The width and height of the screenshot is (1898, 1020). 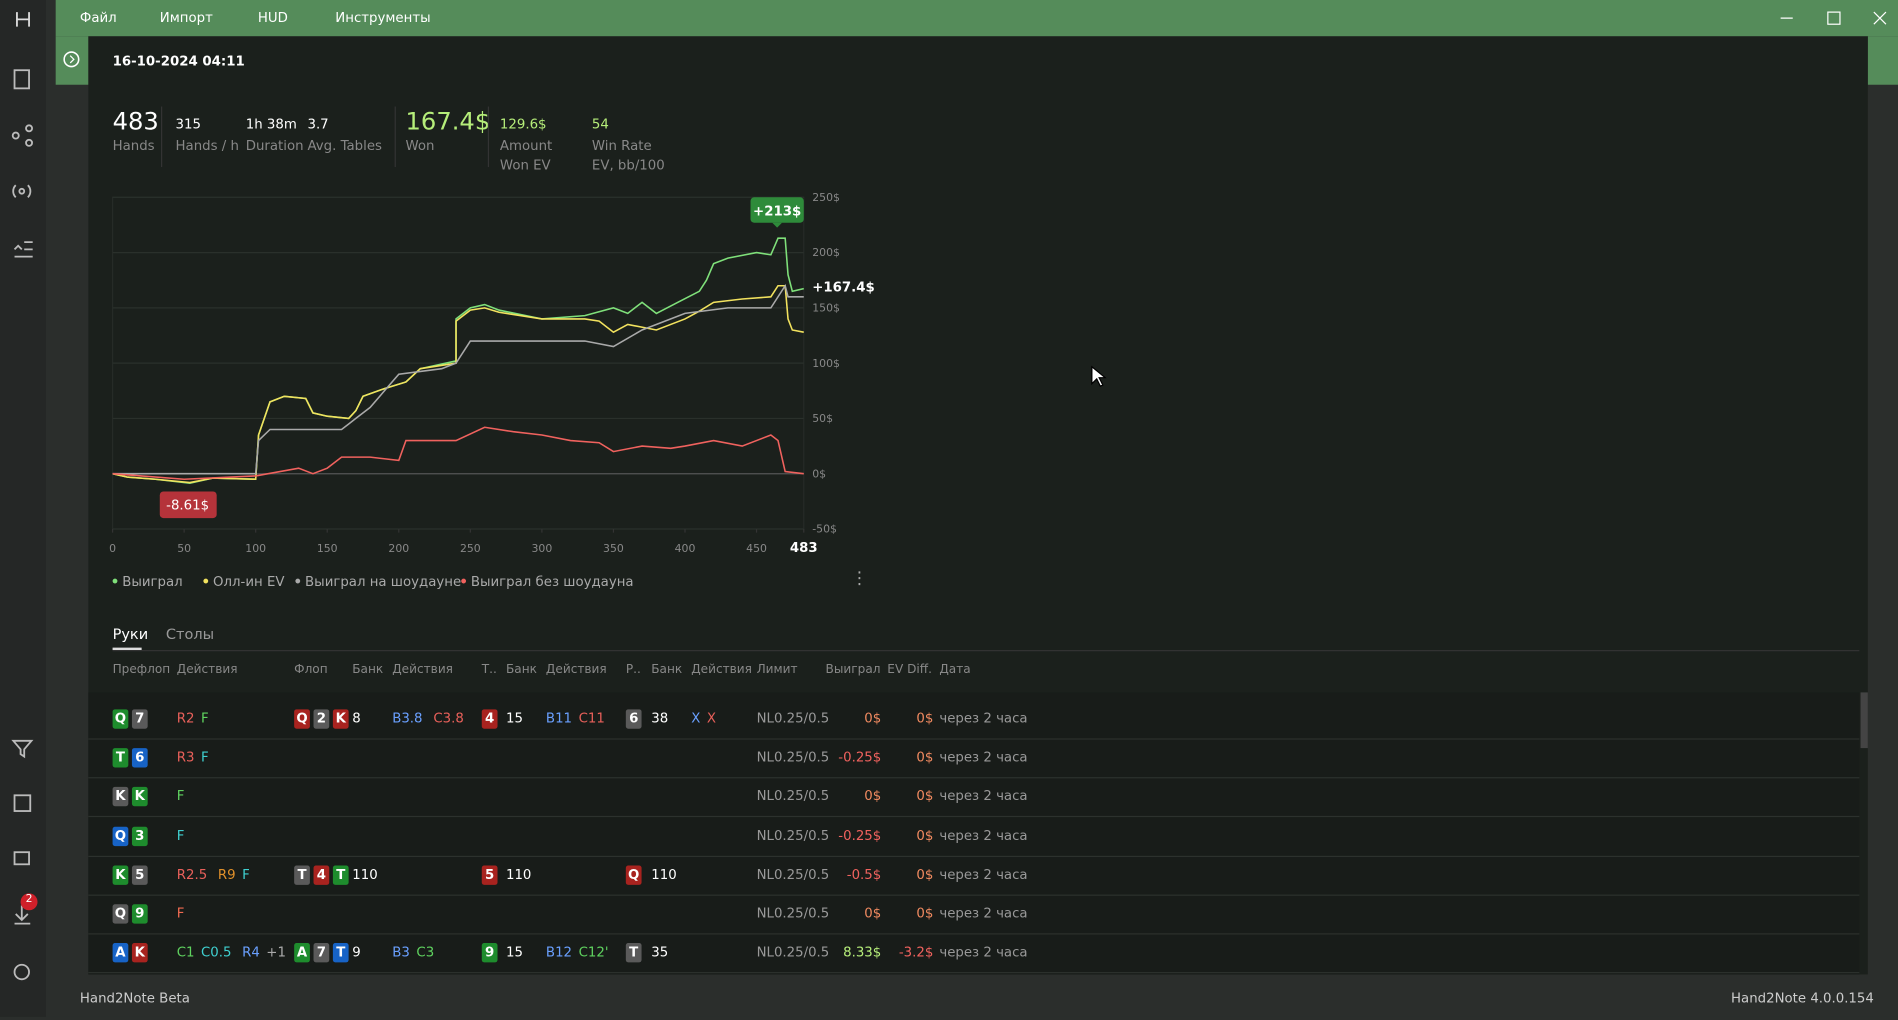 What do you see at coordinates (186, 17) in the screenshot?
I see `menu-item: Импорт` at bounding box center [186, 17].